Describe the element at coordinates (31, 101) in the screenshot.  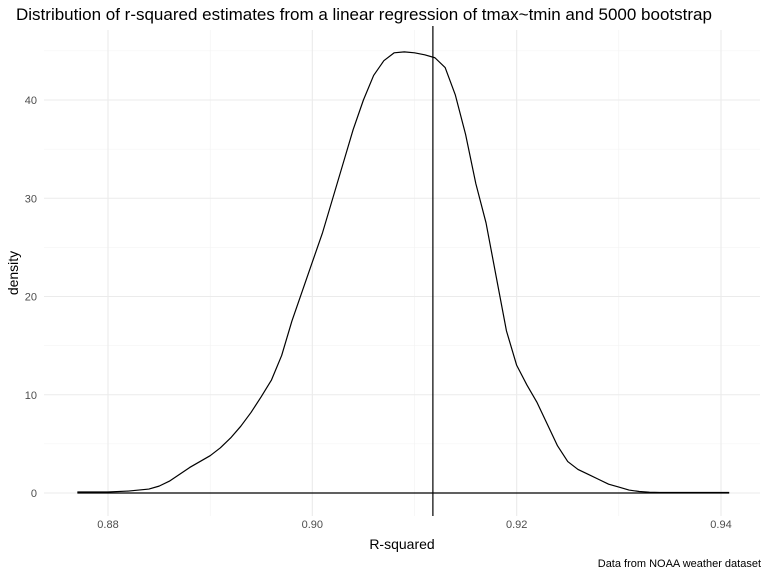
I see `y-tick-label: 40` at that location.